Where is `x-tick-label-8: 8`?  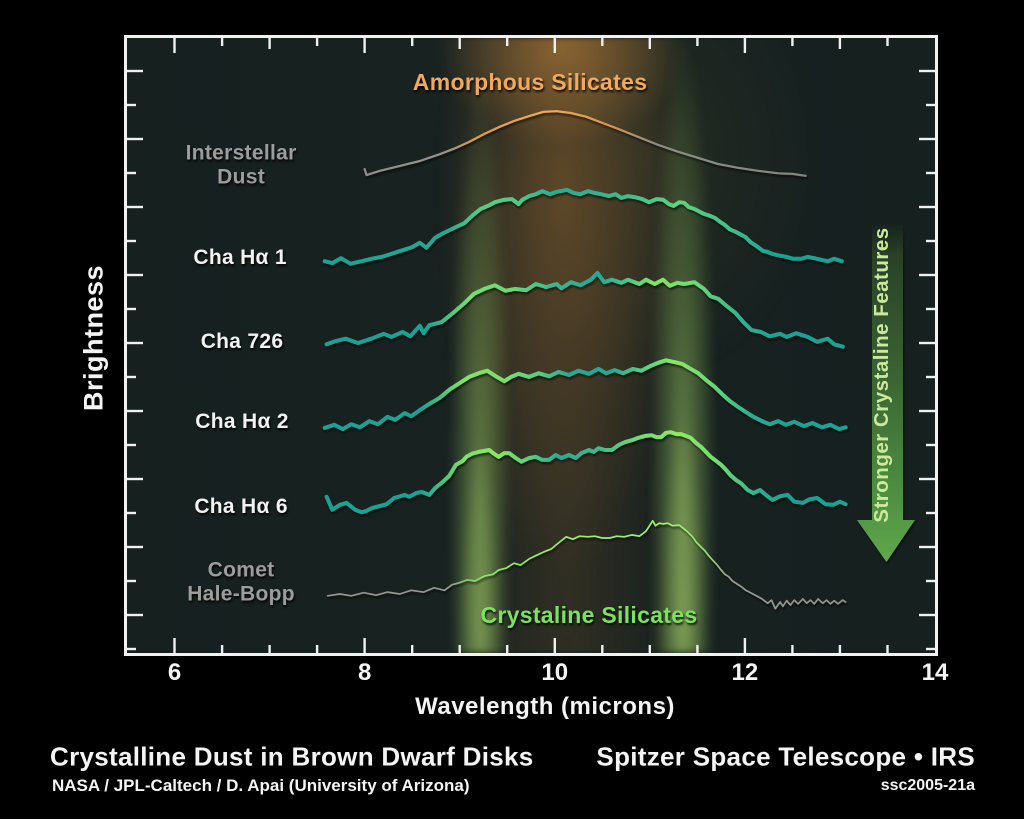
x-tick-label-8: 8 is located at coordinates (364, 672).